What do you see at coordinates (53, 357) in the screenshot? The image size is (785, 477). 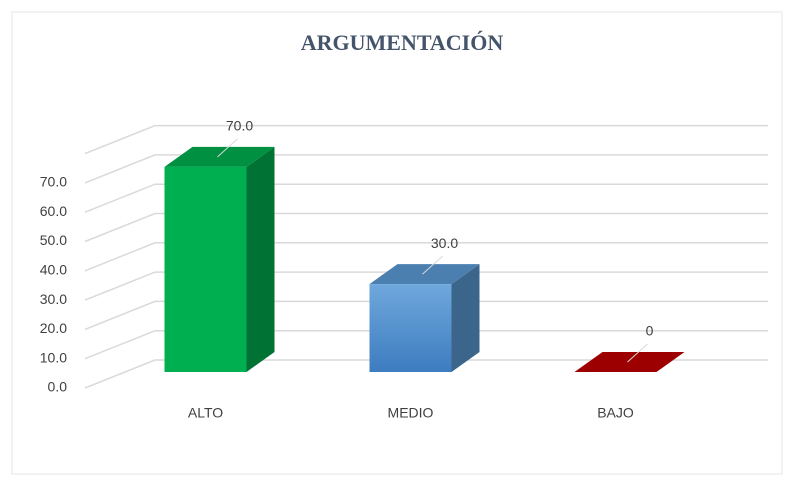 I see `y-tick-label: 10.0` at bounding box center [53, 357].